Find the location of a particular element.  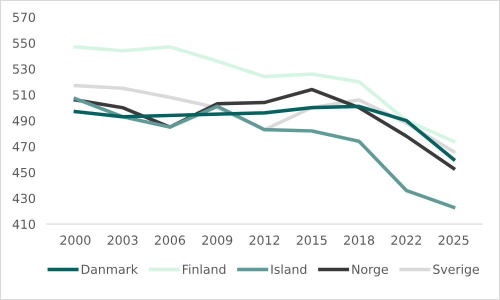

x-tick-label: 2003 is located at coordinates (123, 240).